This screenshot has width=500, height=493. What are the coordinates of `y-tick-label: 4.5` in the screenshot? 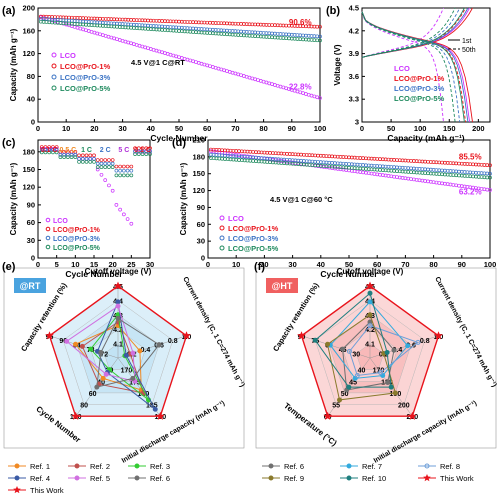 It's located at (354, 8).